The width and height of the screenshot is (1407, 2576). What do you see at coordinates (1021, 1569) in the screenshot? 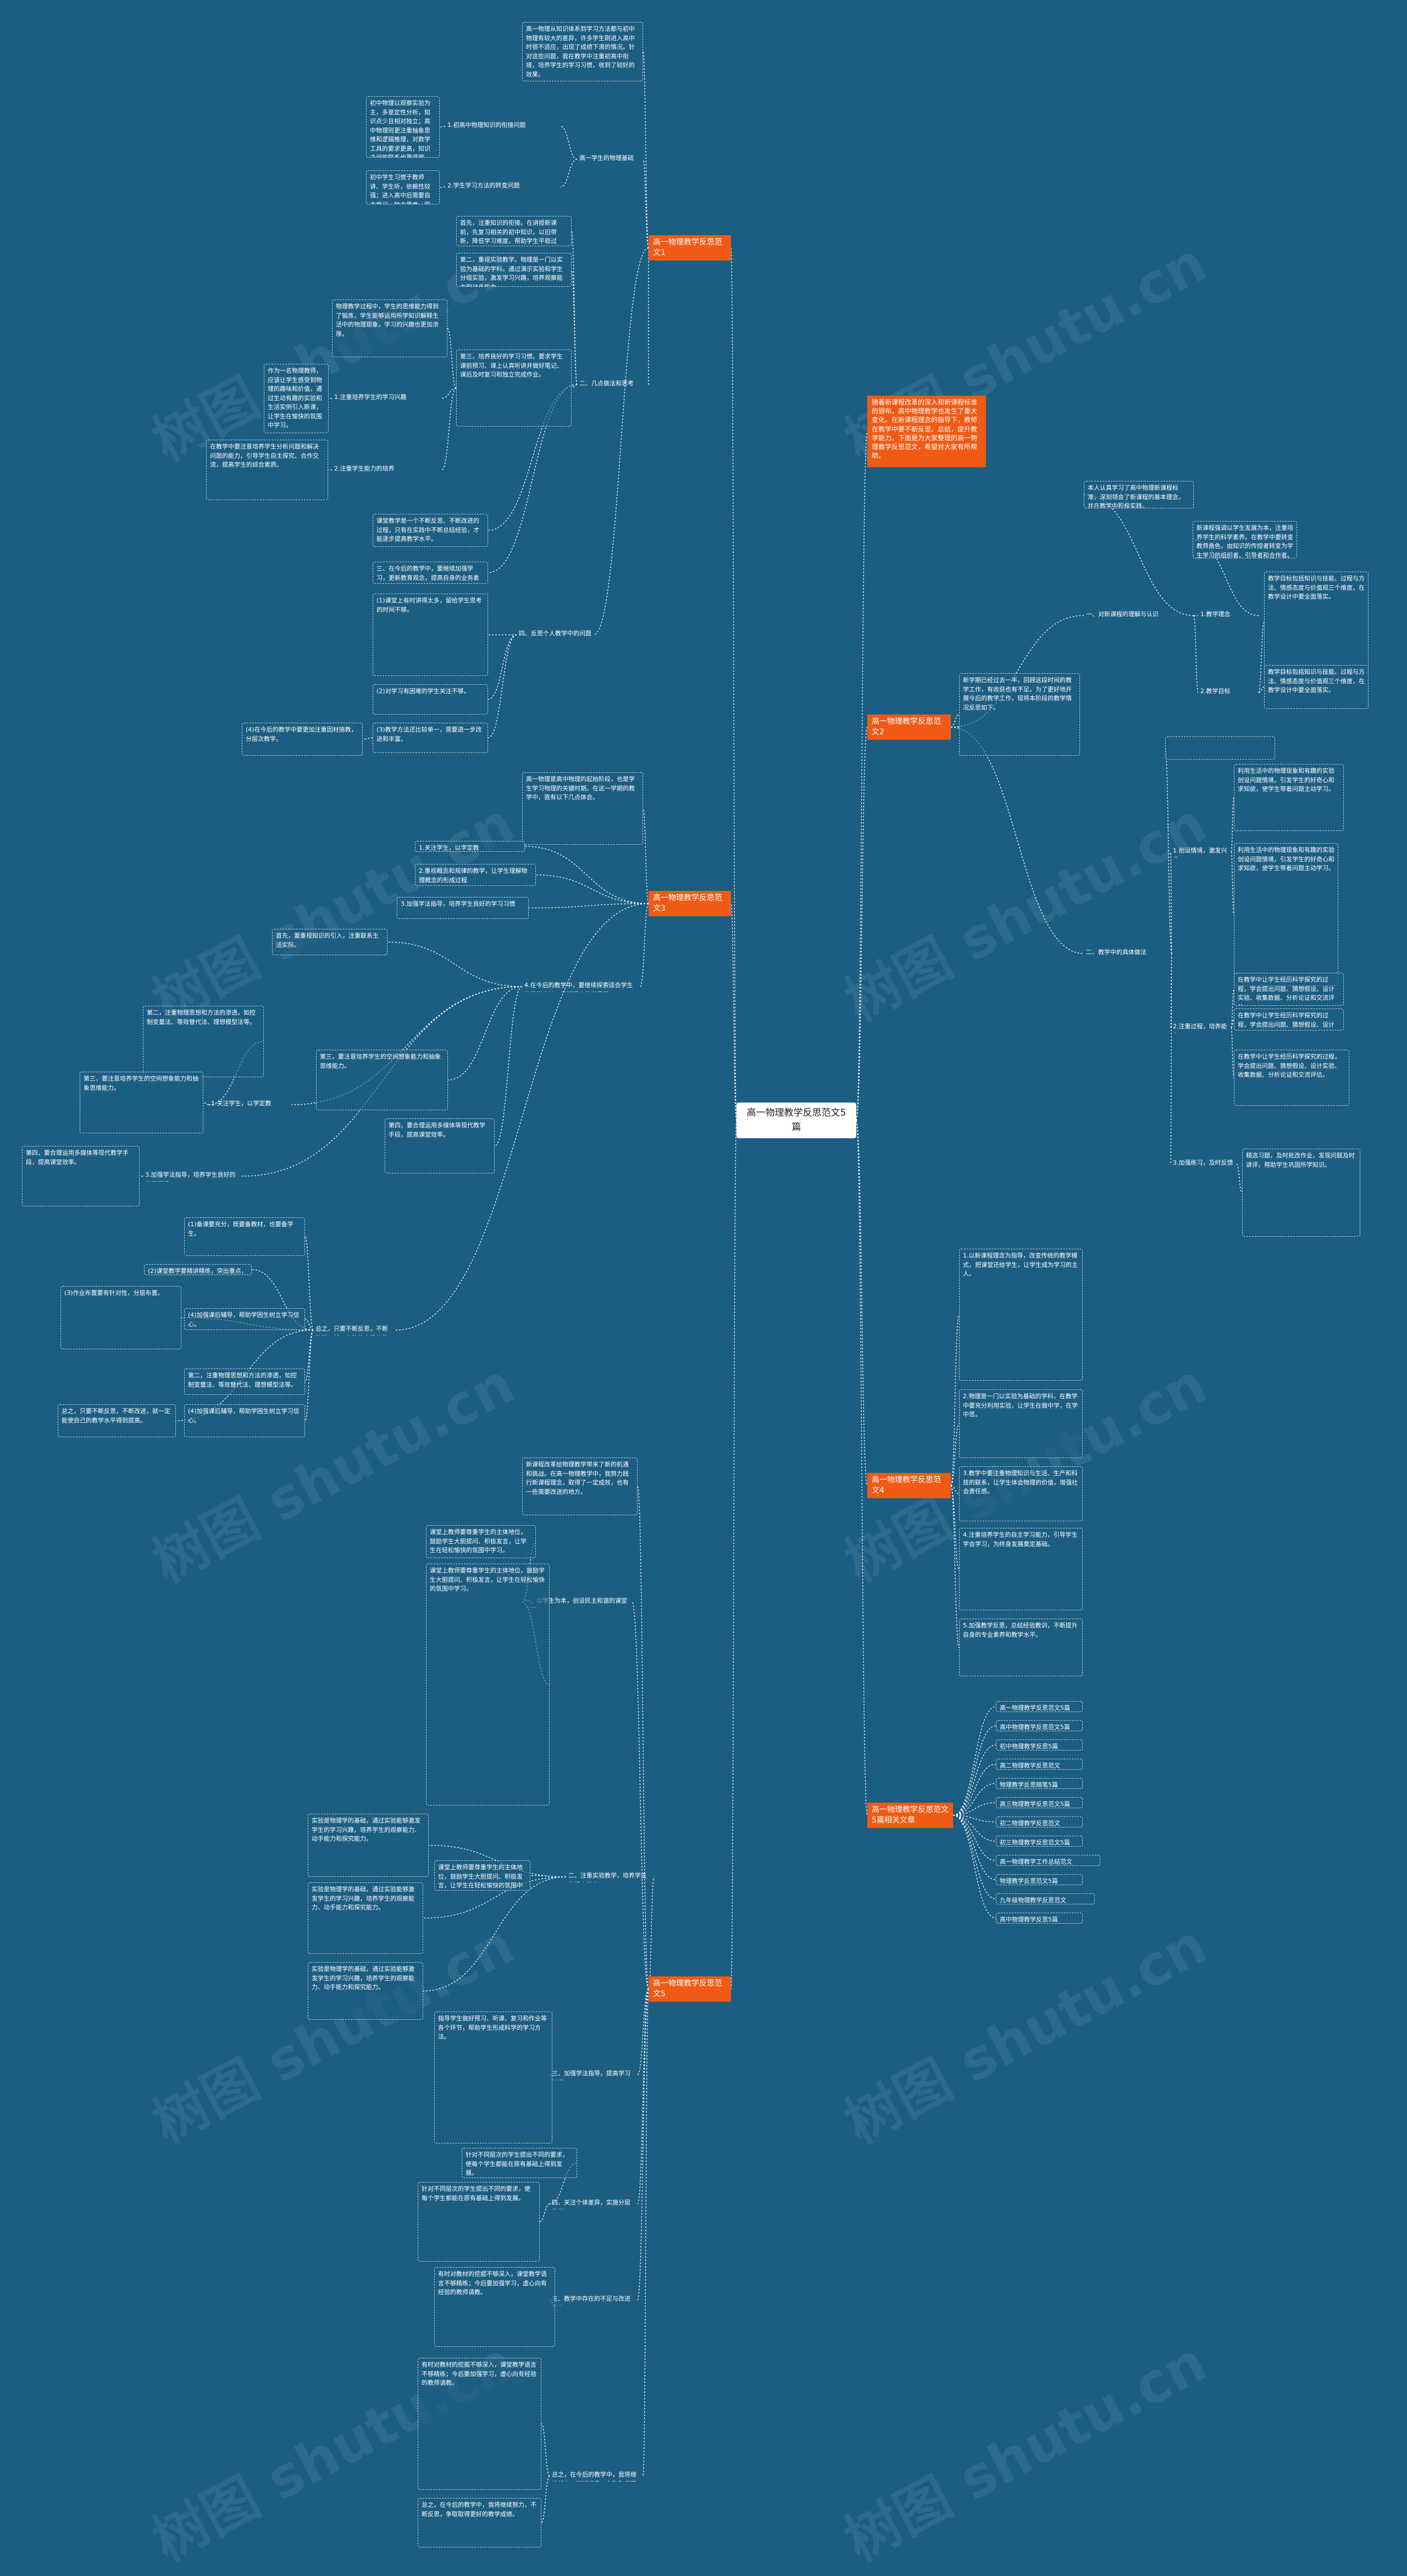
I see `s4-point-4: 4.注重培养学生的自主学习能力，引导学生学会学习，为终身发展奠定基础。` at bounding box center [1021, 1569].